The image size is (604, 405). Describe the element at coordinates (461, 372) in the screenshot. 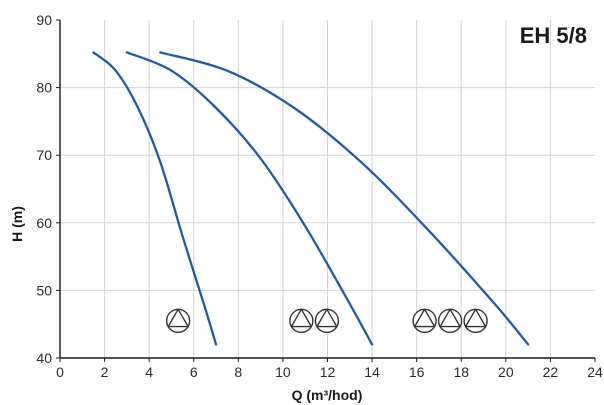

I see `x-tick-label: 18` at that location.